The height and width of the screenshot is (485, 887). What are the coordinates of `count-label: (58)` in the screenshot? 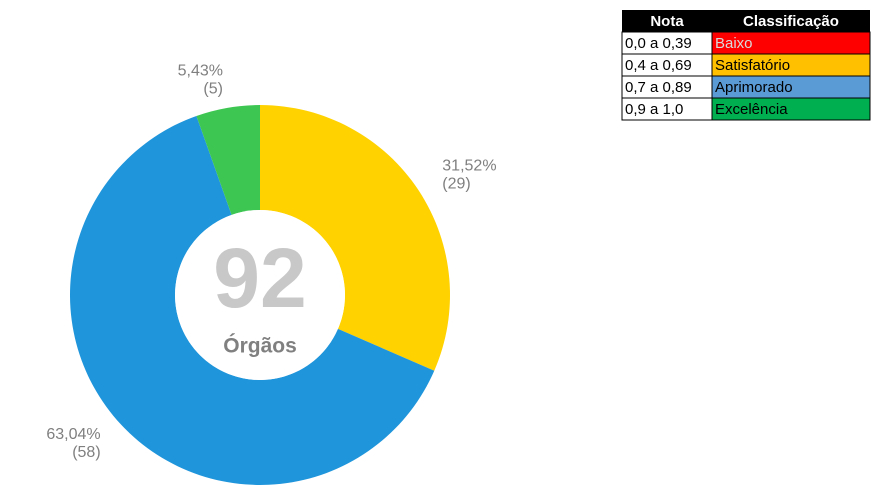 It's located at (86, 452).